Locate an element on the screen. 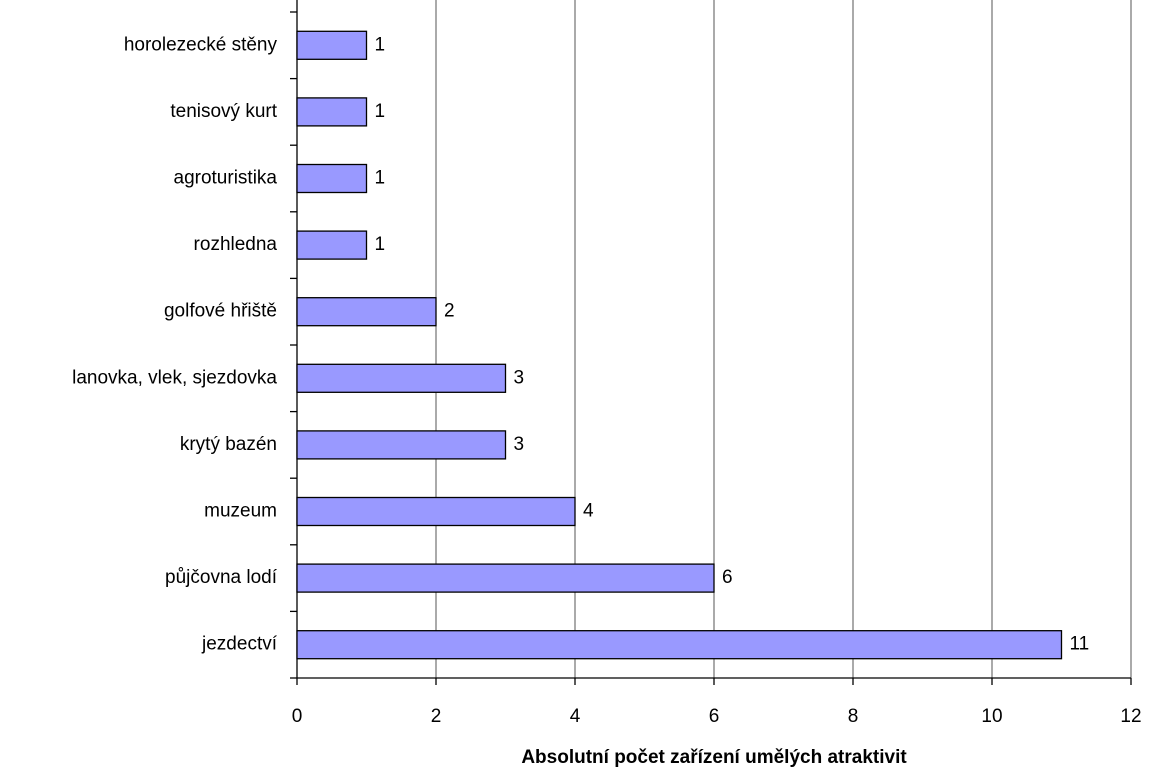 The width and height of the screenshot is (1150, 774). y-tick-label: jezdectví is located at coordinates (239, 644).